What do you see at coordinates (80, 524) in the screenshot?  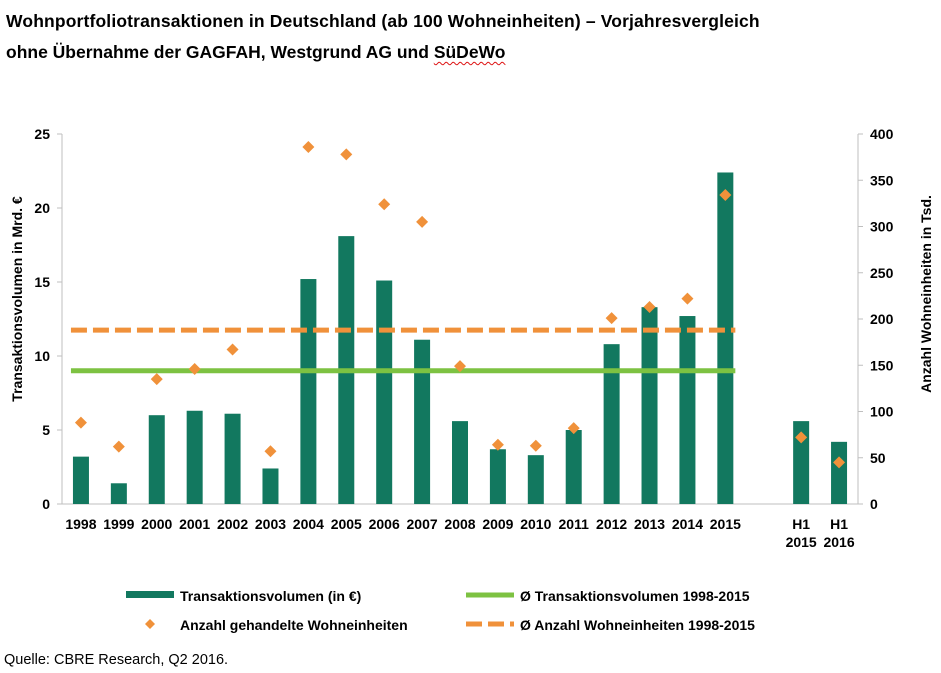 I see `x-tick-label: 1998` at bounding box center [80, 524].